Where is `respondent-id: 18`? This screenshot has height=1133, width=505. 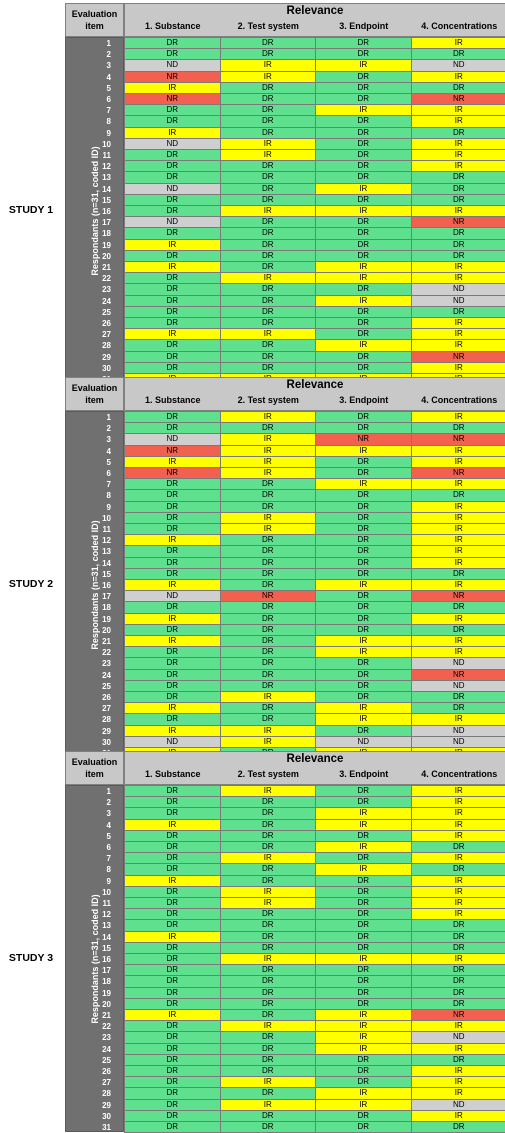 respondent-id: 18 is located at coordinates (89, 981).